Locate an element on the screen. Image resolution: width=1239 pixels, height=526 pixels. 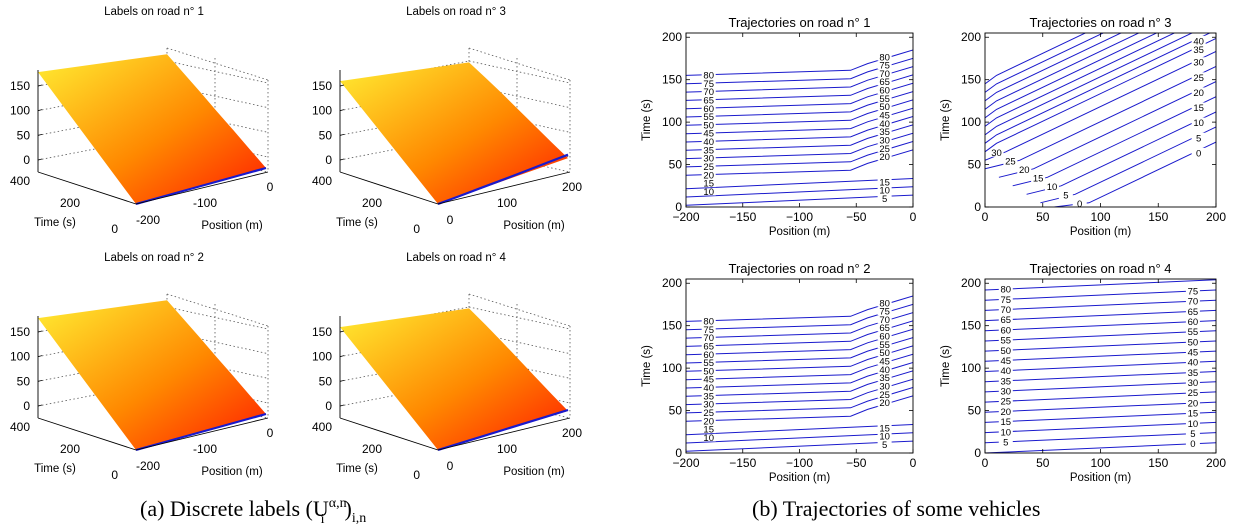
contour-label: 60 is located at coordinates (884, 337).